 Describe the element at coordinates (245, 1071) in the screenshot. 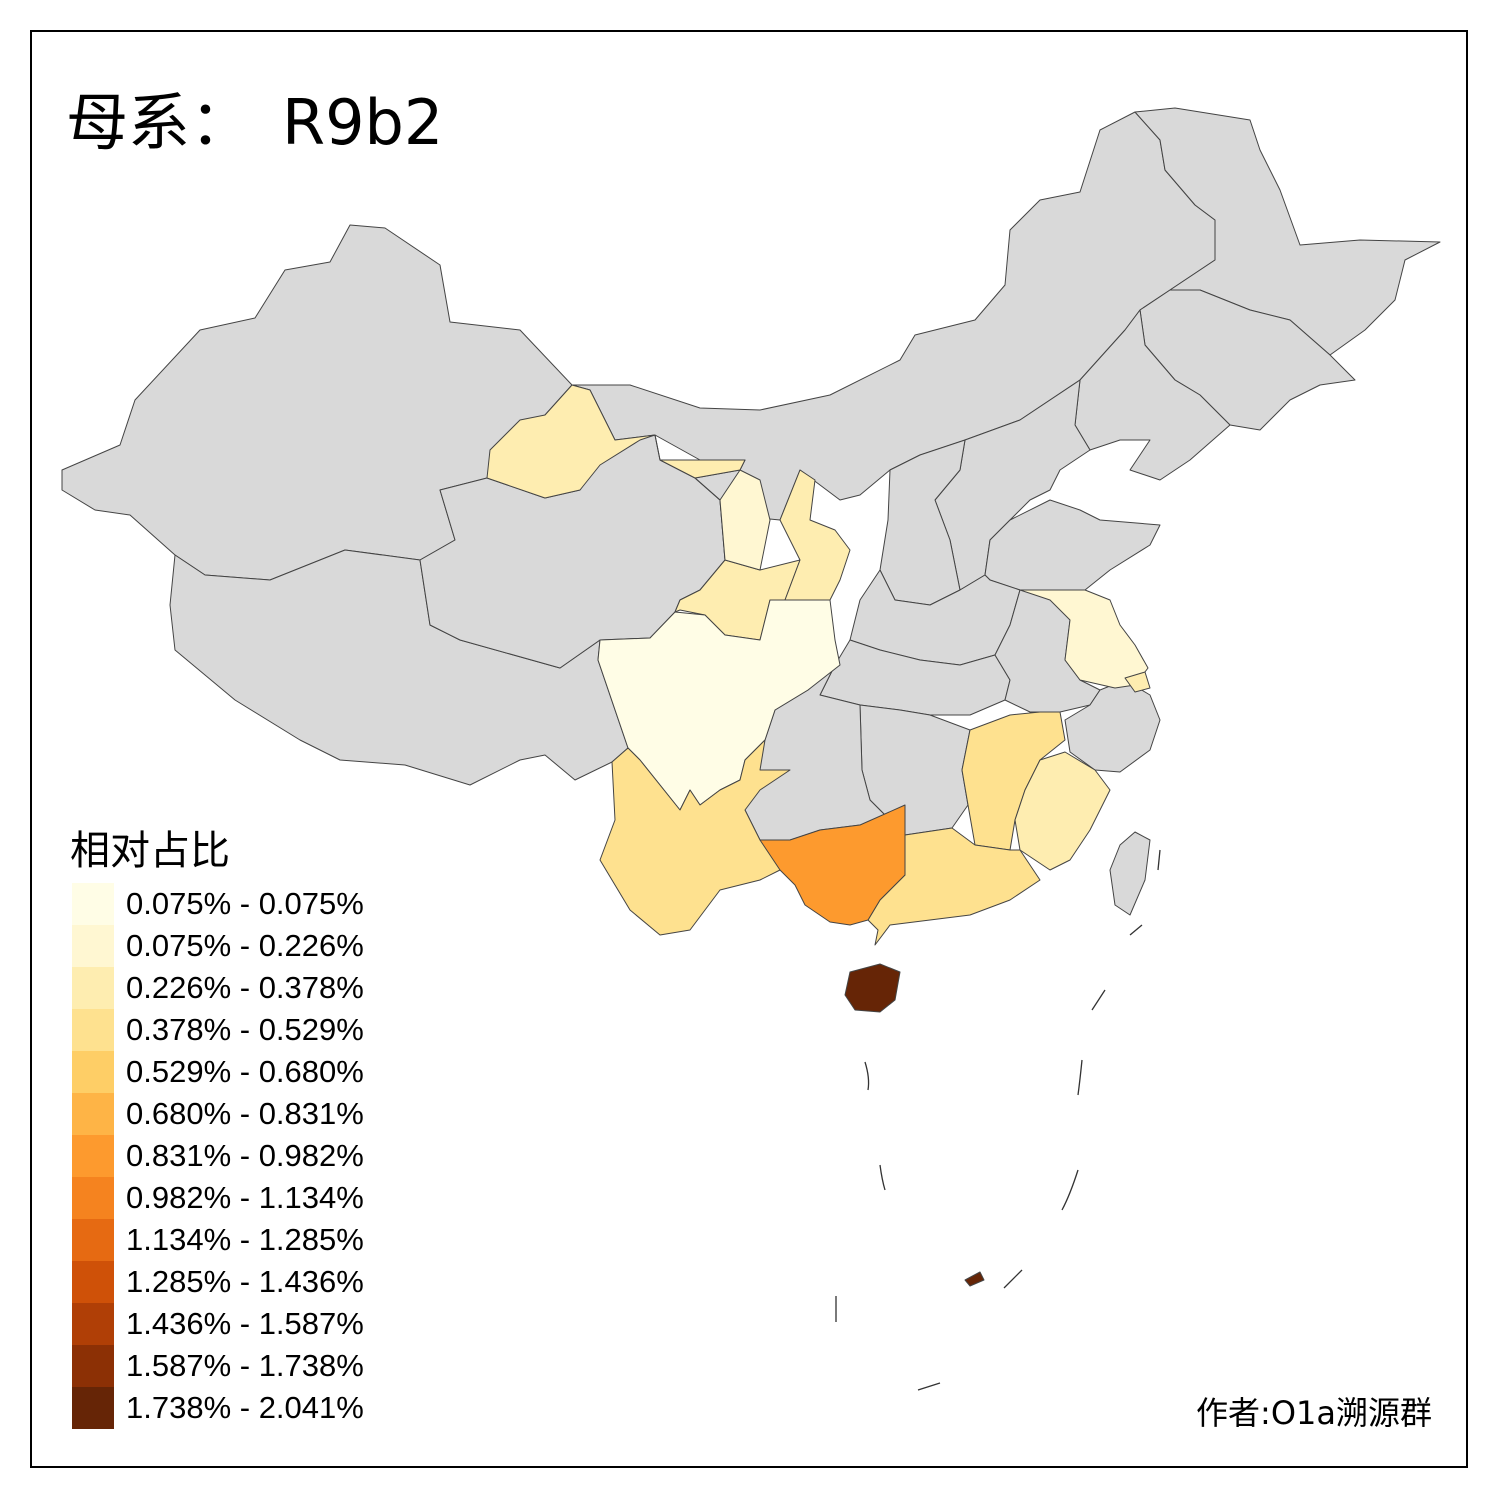

I see `legend-label: 0.529% - 0.680%` at that location.